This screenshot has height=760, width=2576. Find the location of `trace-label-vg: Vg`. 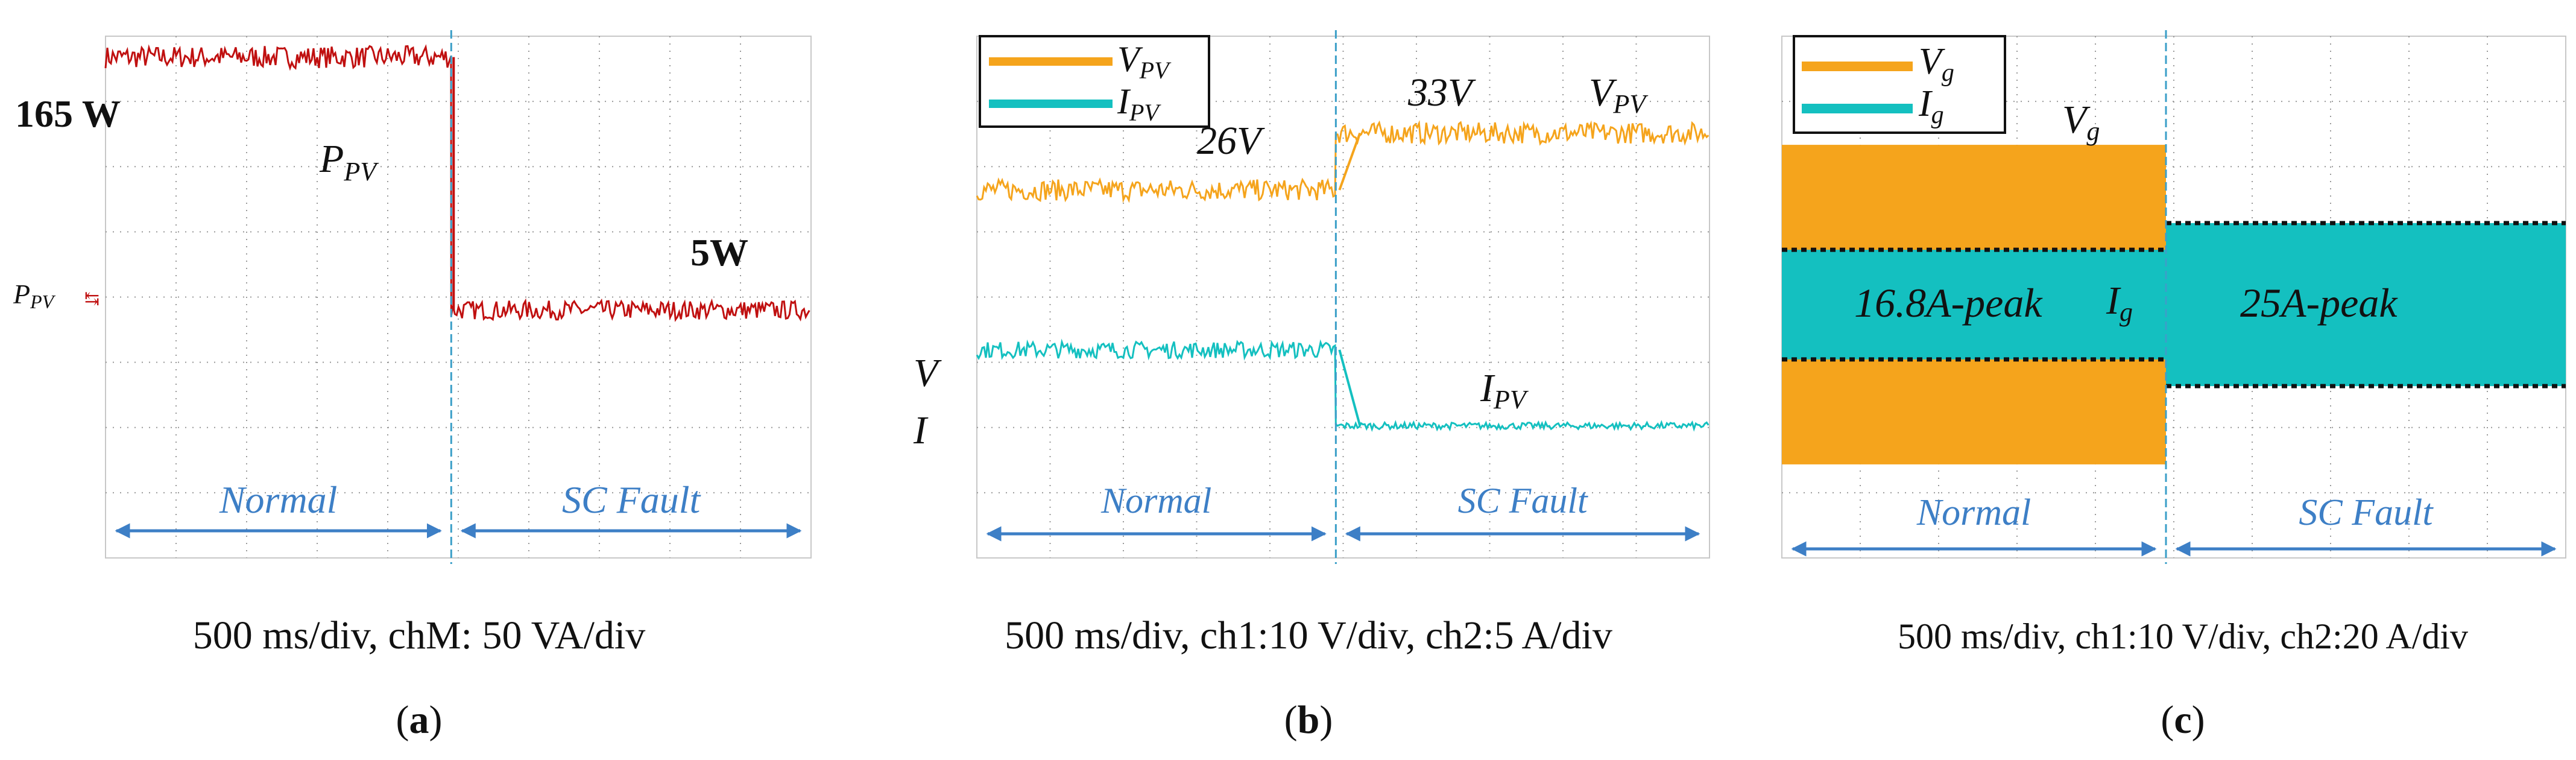

trace-label-vg: Vg is located at coordinates (2081, 122).